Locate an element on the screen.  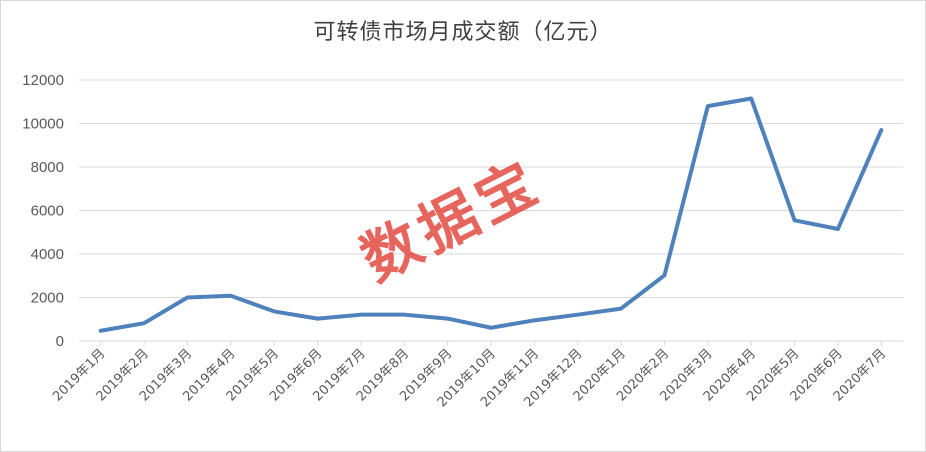
y-tick-label: 8000 is located at coordinates (47, 167).